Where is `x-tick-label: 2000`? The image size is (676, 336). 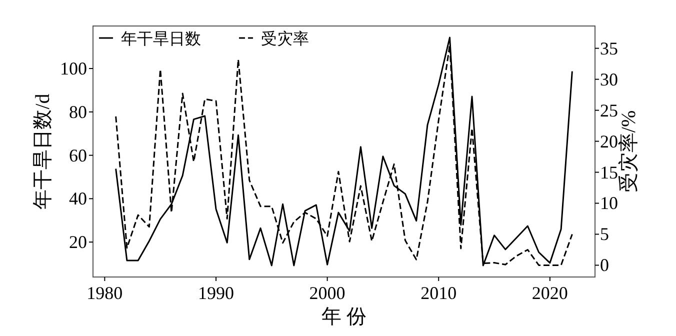
x-tick-label: 2000 is located at coordinates (327, 293).